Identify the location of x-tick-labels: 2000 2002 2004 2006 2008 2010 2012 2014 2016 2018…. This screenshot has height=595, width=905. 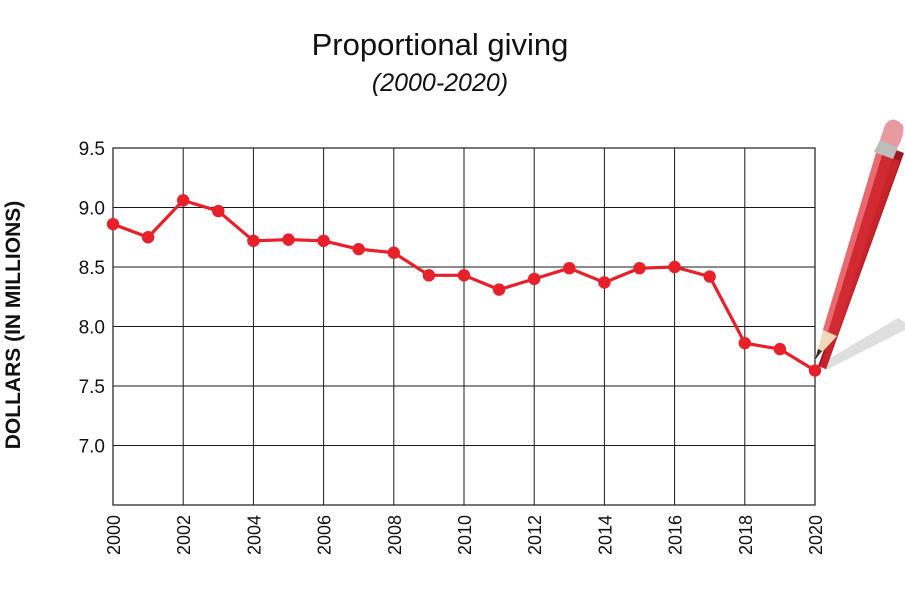
(465, 535).